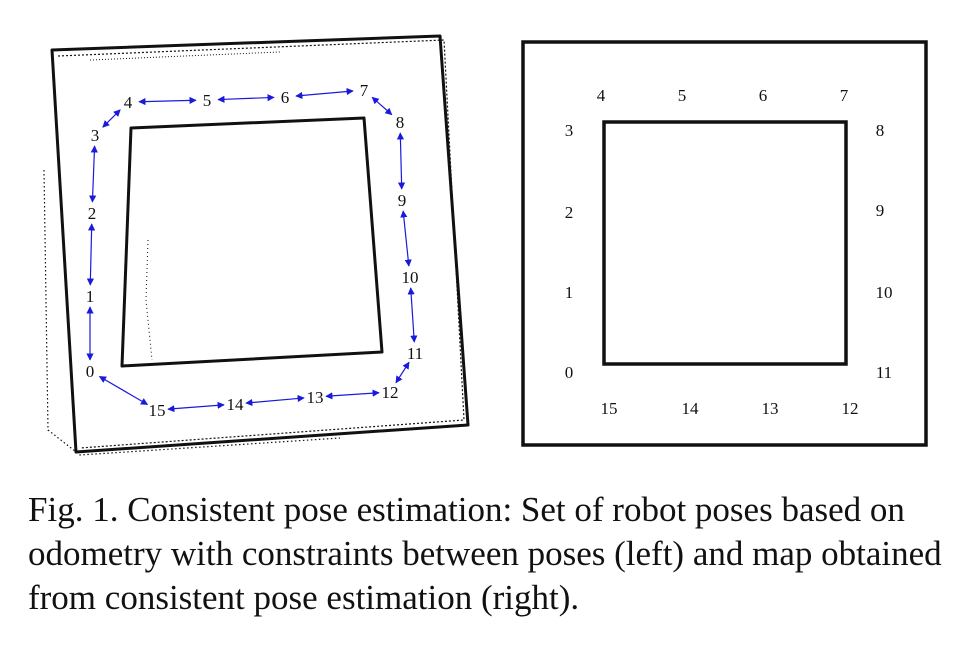 The height and width of the screenshot is (651, 977). What do you see at coordinates (364, 90) in the screenshot?
I see `left-pose-label-7: 7` at bounding box center [364, 90].